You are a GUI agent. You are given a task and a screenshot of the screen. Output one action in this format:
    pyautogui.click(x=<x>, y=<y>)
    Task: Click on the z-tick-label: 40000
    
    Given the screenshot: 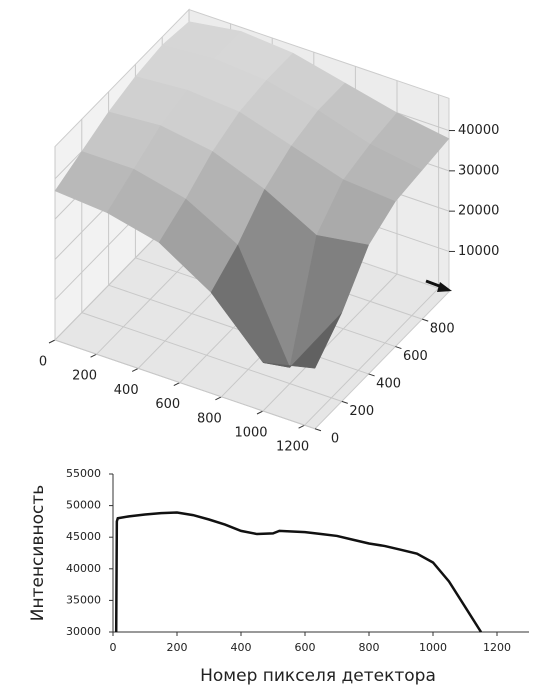 What is the action you would take?
    pyautogui.click(x=478, y=130)
    